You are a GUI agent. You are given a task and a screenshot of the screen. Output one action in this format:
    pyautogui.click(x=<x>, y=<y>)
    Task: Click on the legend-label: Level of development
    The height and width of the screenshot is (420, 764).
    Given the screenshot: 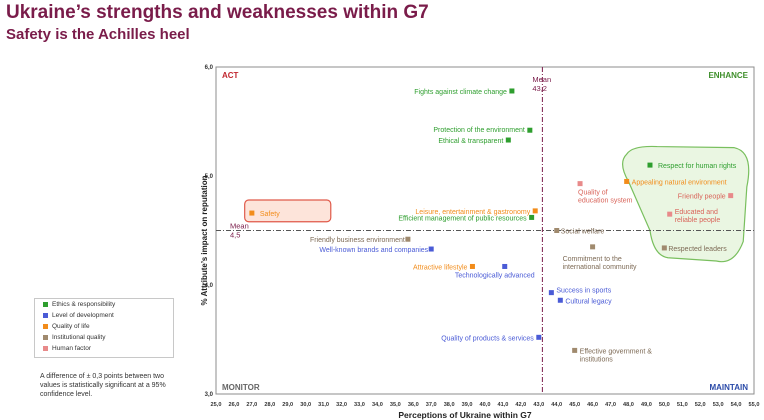 What is the action you would take?
    pyautogui.click(x=83, y=315)
    